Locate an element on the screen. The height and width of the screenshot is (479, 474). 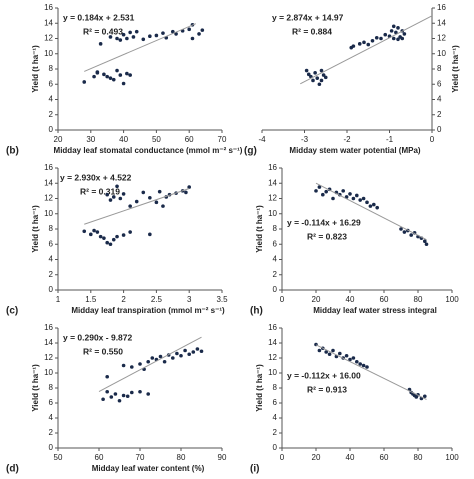
panel-label: (g) is located at coordinates (250, 151).